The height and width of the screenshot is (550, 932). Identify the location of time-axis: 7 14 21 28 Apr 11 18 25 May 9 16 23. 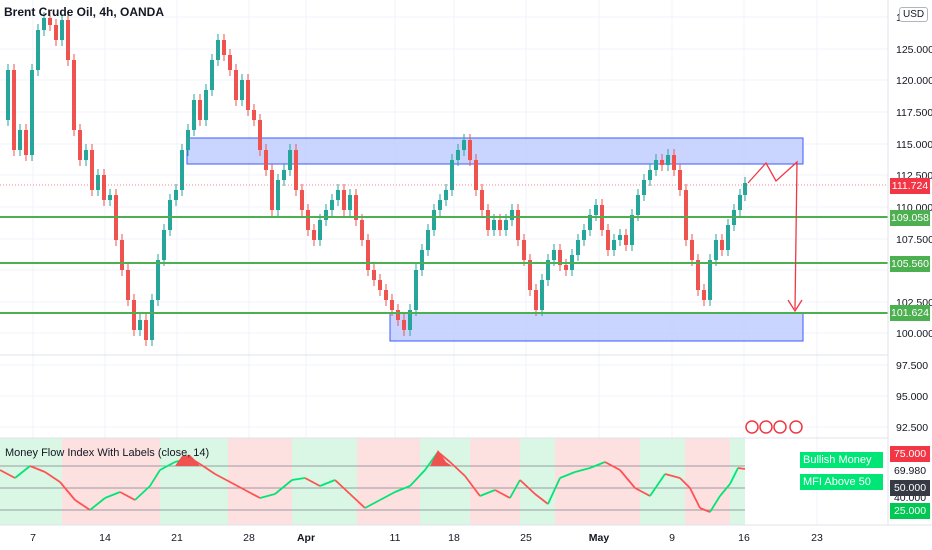
(426, 538).